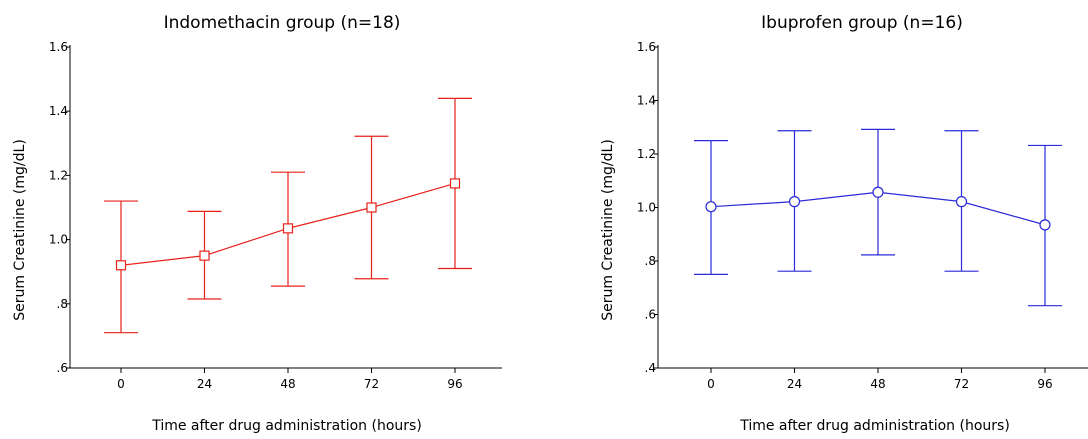 This screenshot has height=439, width=1088. What do you see at coordinates (862, 23) in the screenshot?
I see `ibuprofen-chart-title: Ibuprofen group (n=16)` at bounding box center [862, 23].